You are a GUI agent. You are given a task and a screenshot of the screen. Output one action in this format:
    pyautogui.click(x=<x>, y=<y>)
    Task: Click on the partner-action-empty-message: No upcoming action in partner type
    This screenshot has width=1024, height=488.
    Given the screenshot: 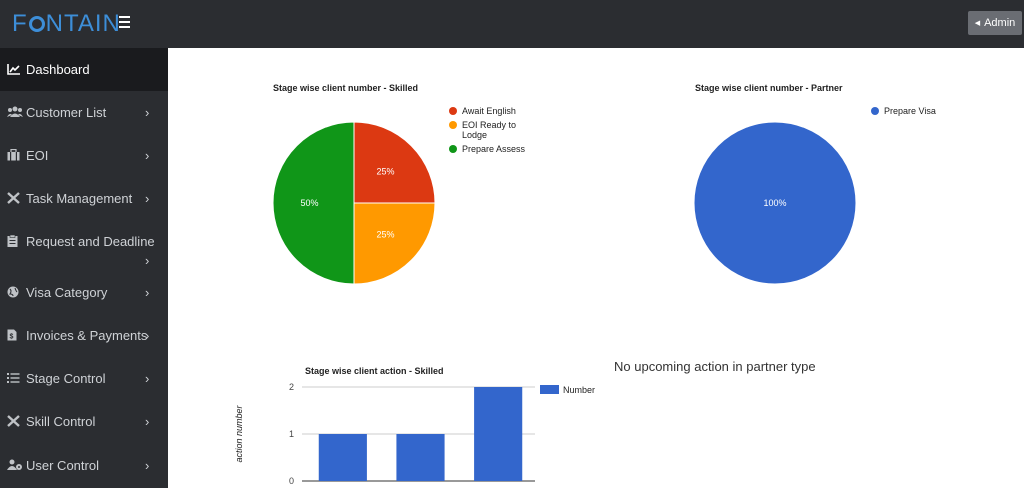 What is the action you would take?
    pyautogui.click(x=715, y=366)
    